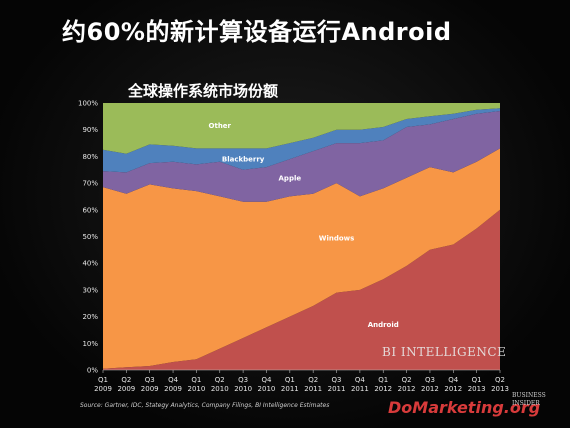 The width and height of the screenshot is (570, 428). What do you see at coordinates (90, 130) in the screenshot?
I see `y-tick-label: 90%` at bounding box center [90, 130].